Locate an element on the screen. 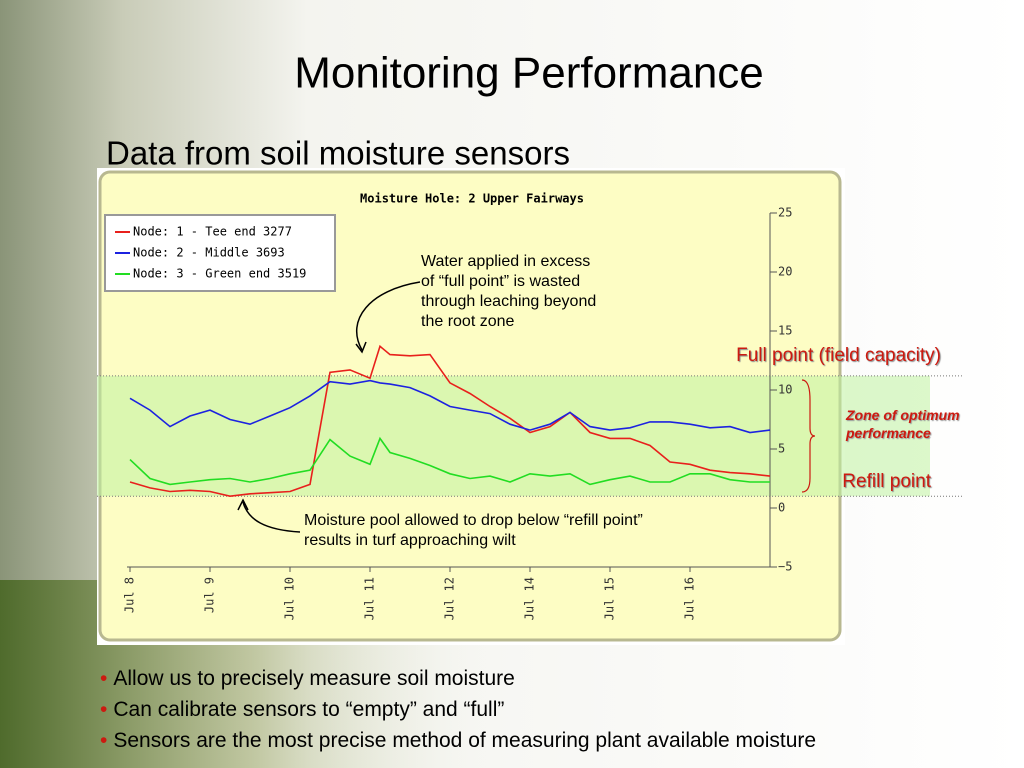 The width and height of the screenshot is (1024, 768). zone-label: Zone of optimum performance is located at coordinates (903, 424).